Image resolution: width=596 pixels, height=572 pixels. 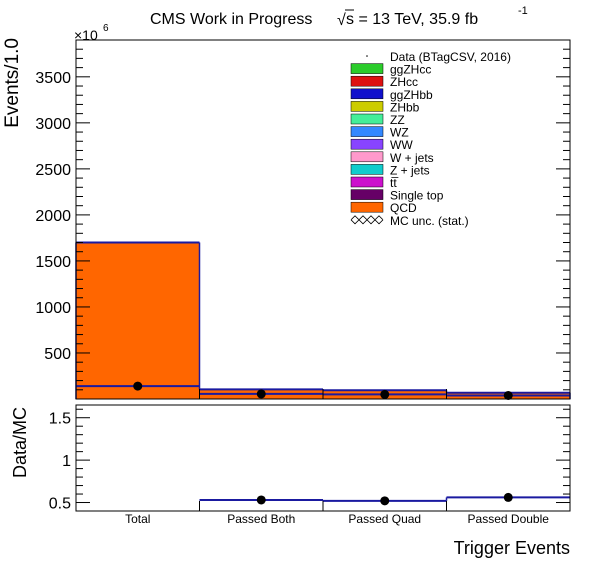 What do you see at coordinates (512, 548) in the screenshot?
I see `x-axis-title: Trigger Events` at bounding box center [512, 548].